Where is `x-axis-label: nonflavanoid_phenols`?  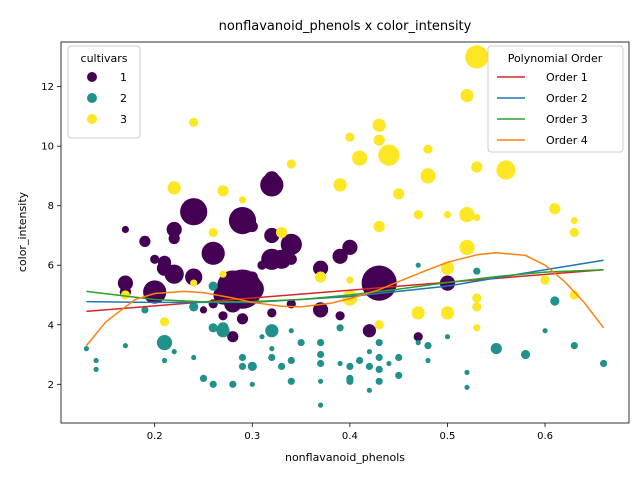 x-axis-label: nonflavanoid_phenols is located at coordinates (345, 457).